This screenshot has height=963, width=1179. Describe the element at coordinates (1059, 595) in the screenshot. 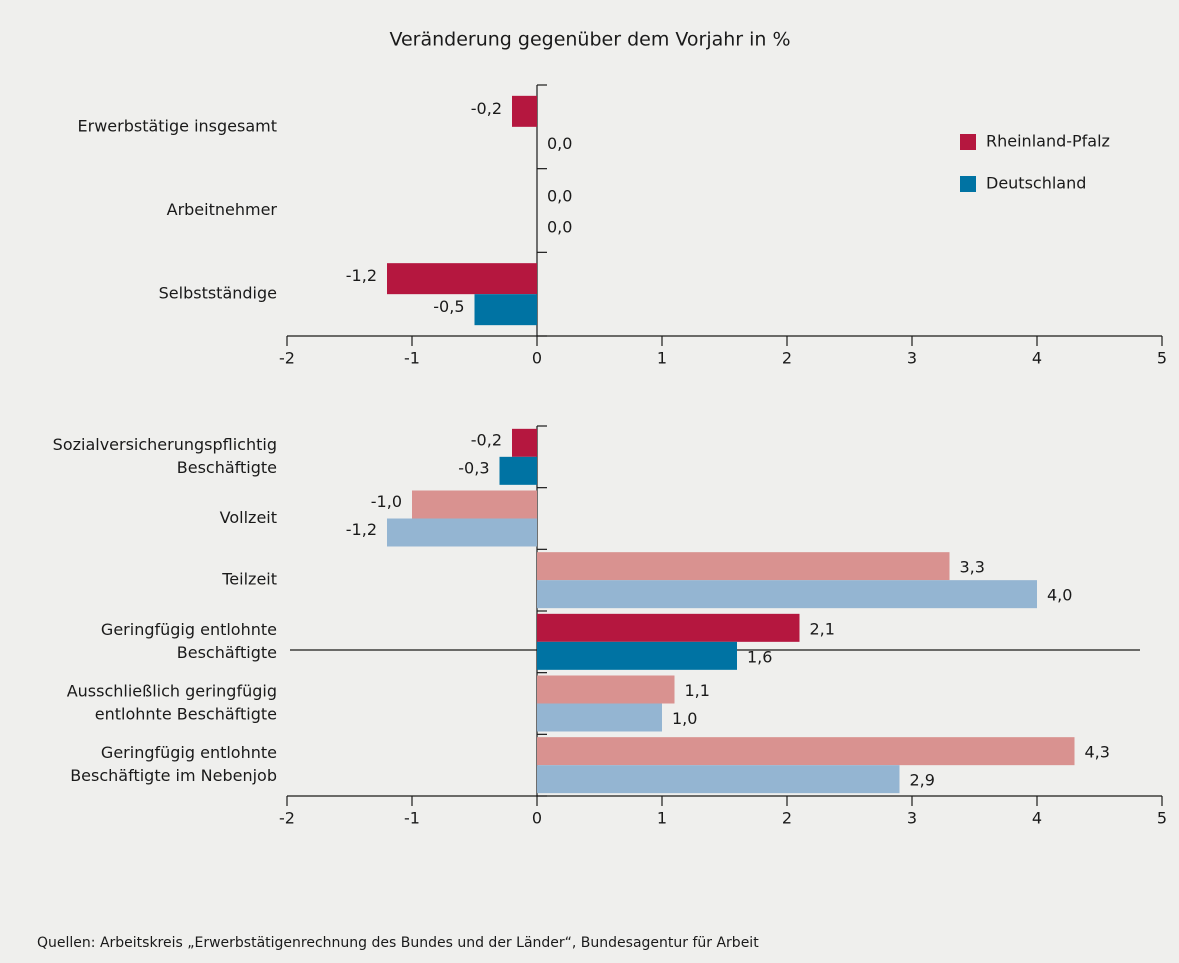

I see `value-label: 4,0` at that location.